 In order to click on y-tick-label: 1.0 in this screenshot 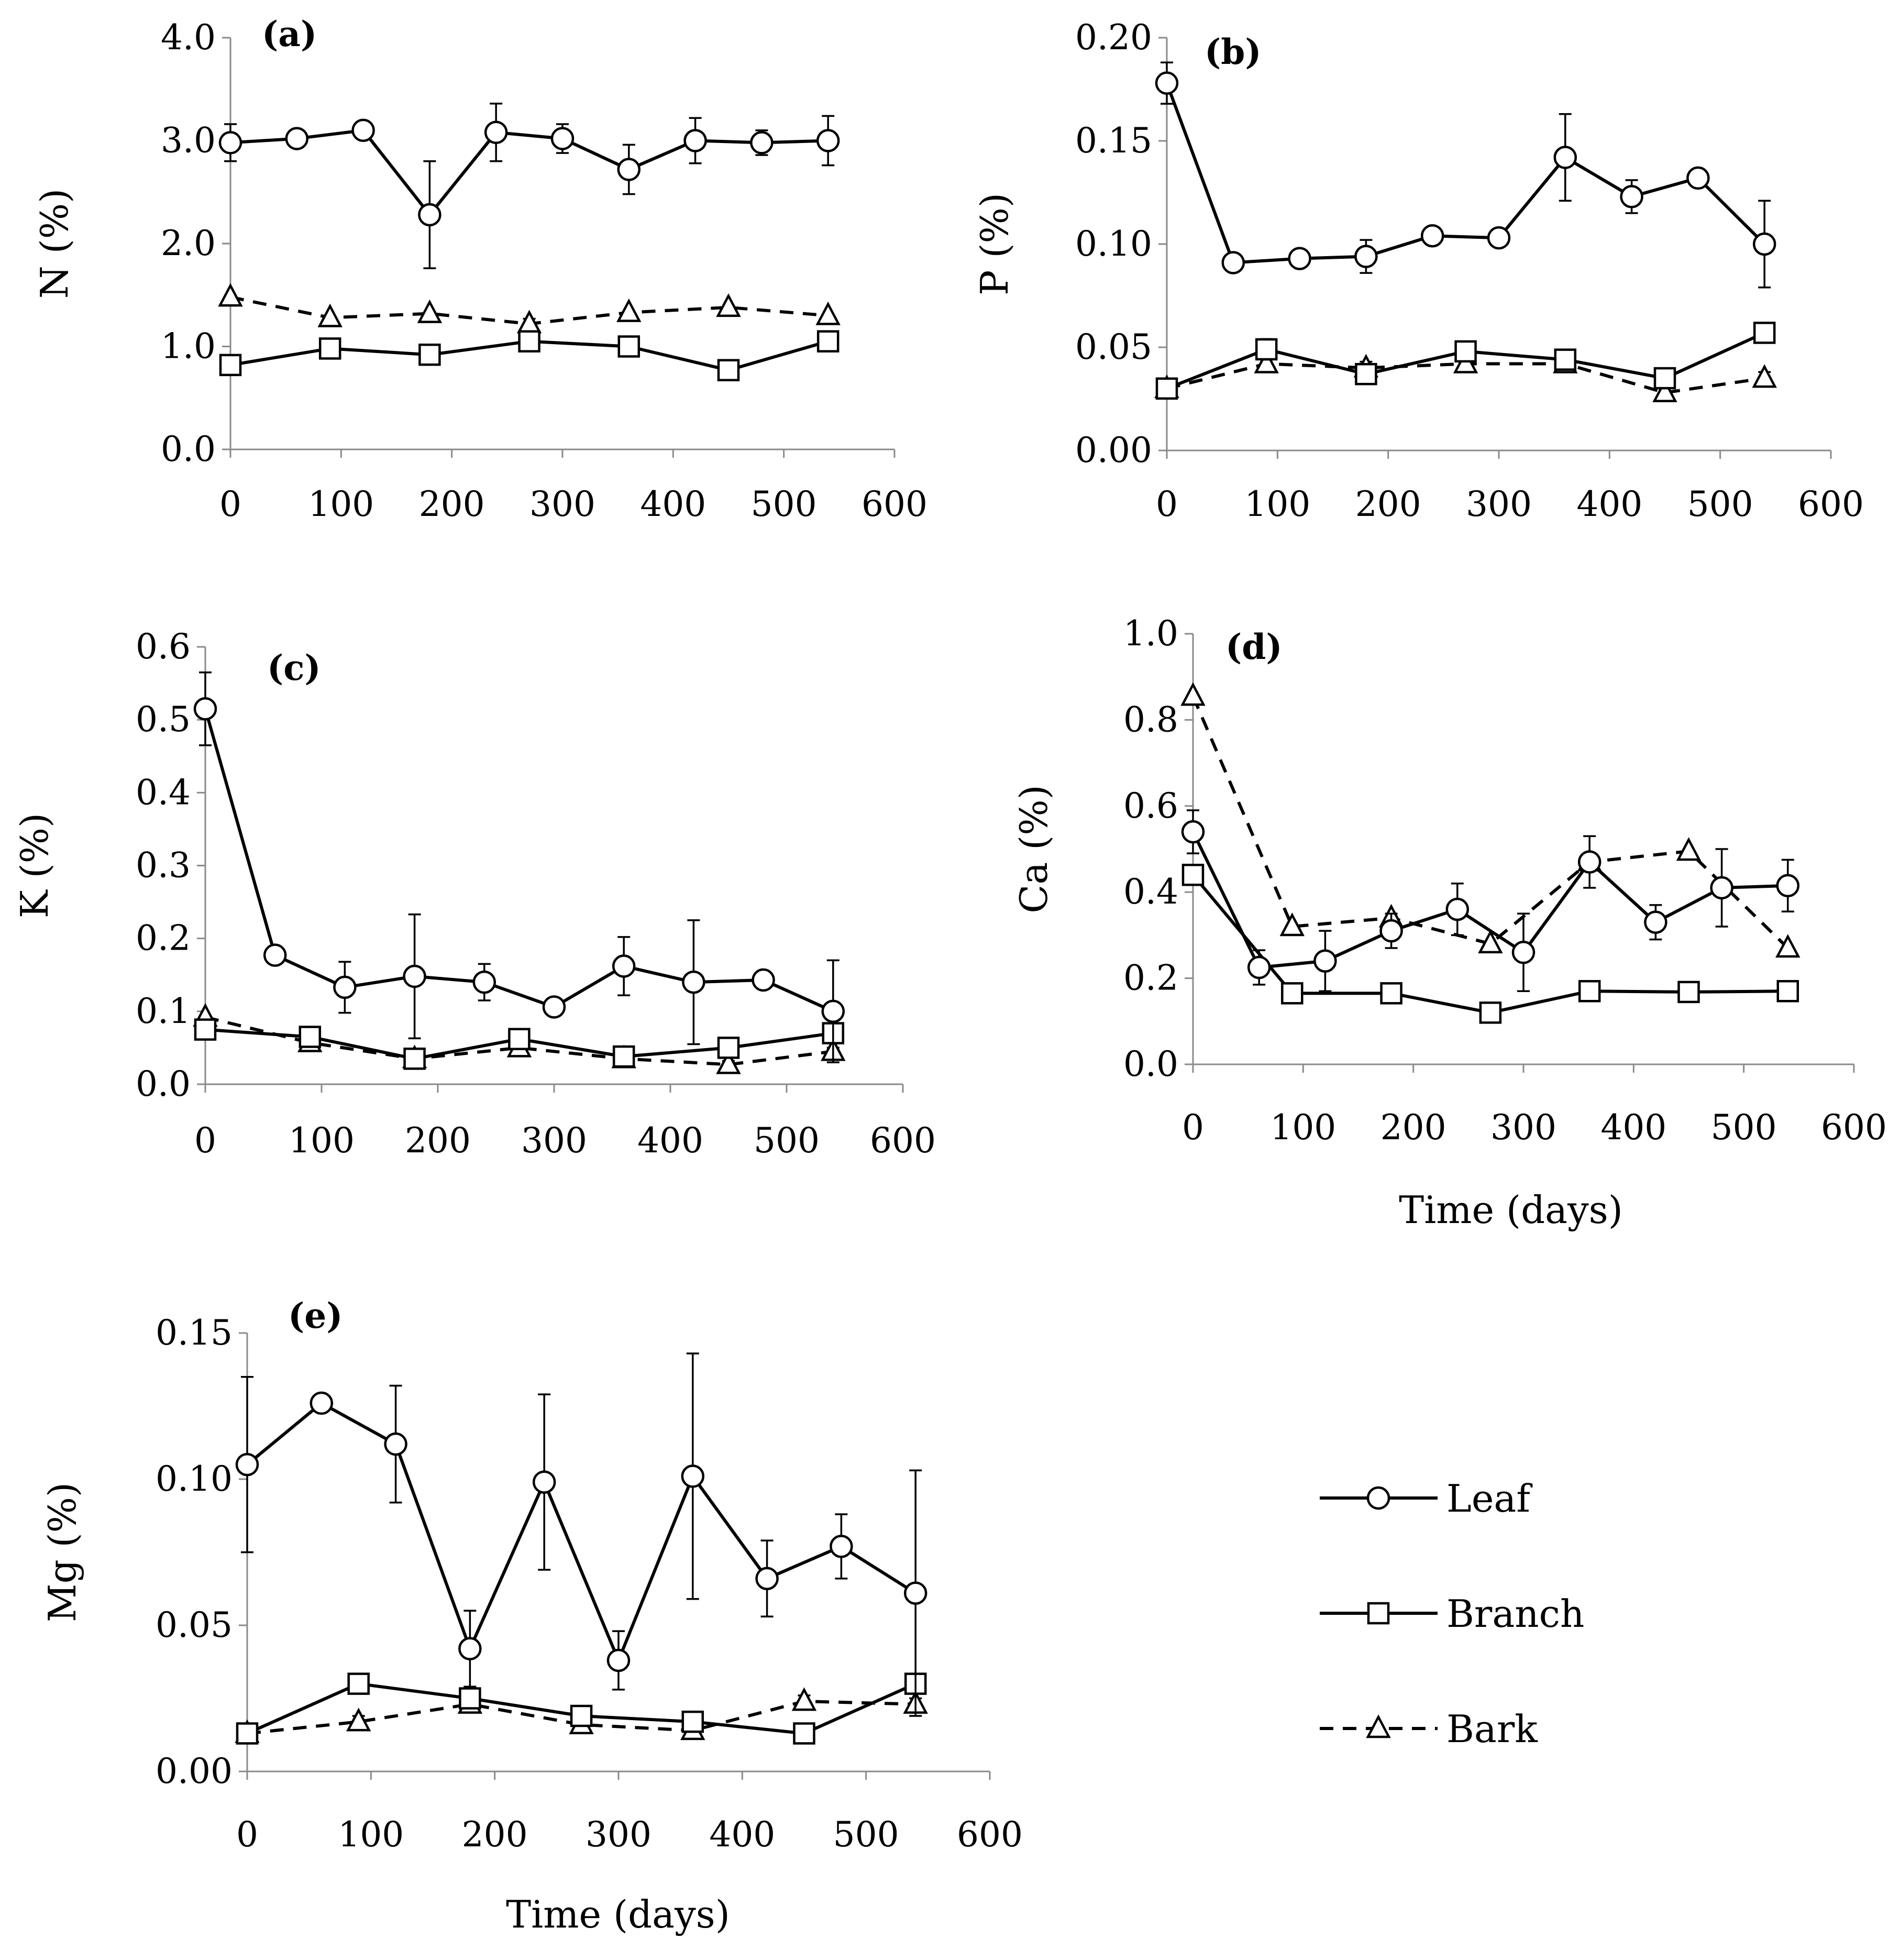, I will do `click(1150, 633)`.